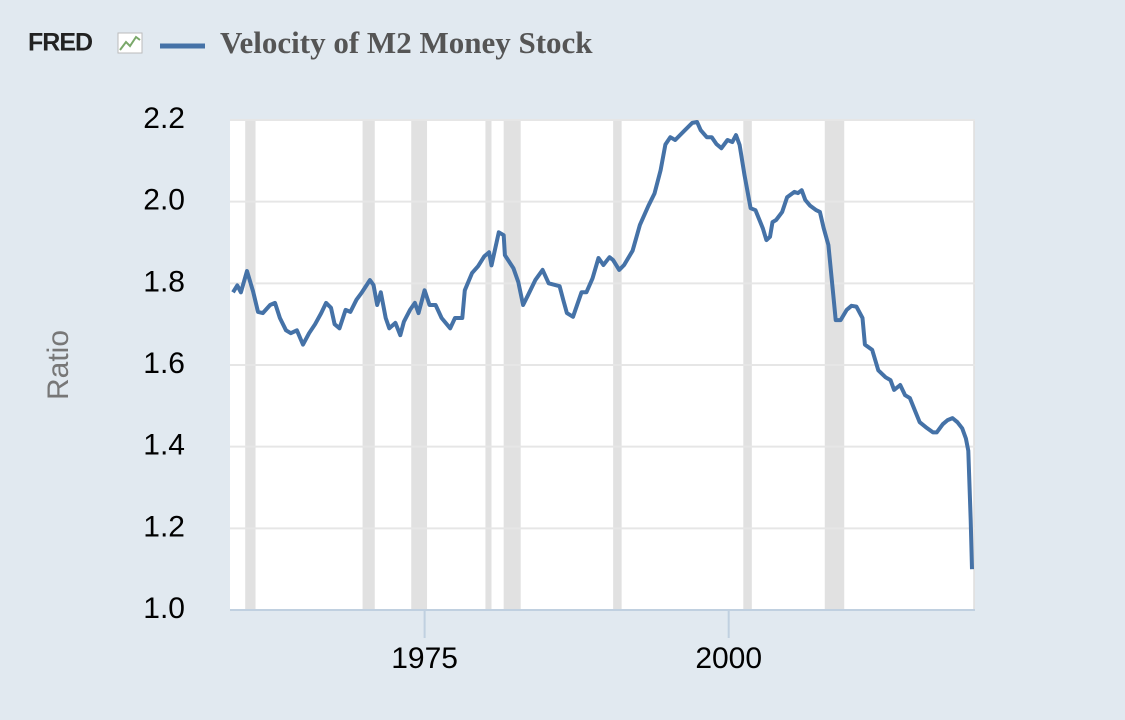 The width and height of the screenshot is (1125, 720). I want to click on logo: FRED, so click(60, 43).